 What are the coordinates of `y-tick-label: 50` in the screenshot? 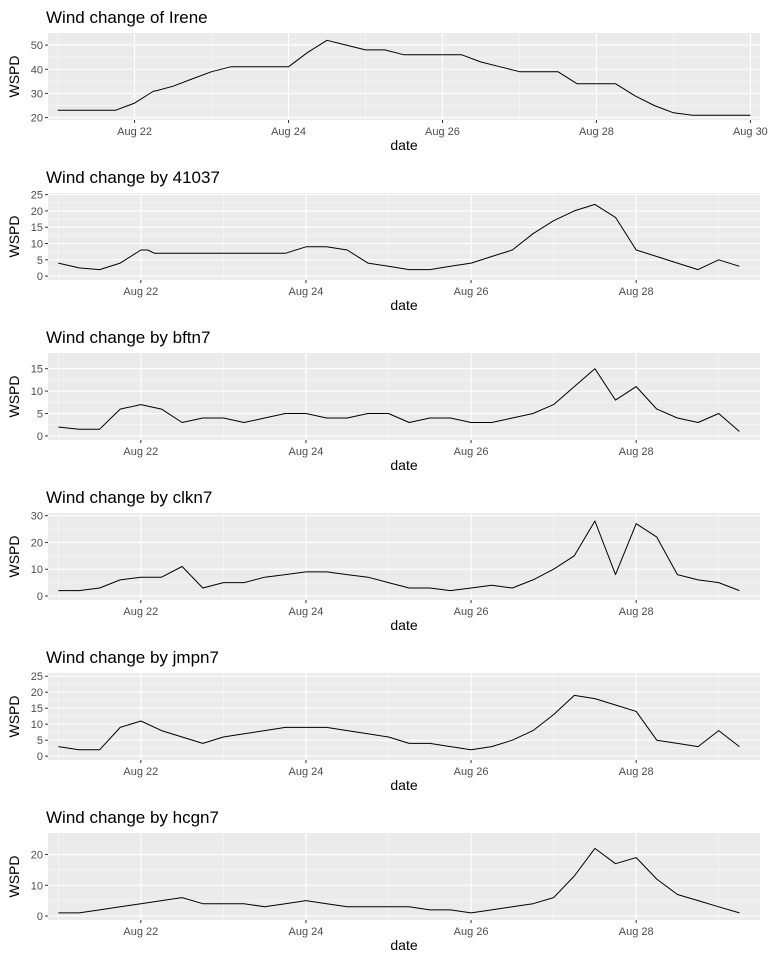 It's located at (37, 46).